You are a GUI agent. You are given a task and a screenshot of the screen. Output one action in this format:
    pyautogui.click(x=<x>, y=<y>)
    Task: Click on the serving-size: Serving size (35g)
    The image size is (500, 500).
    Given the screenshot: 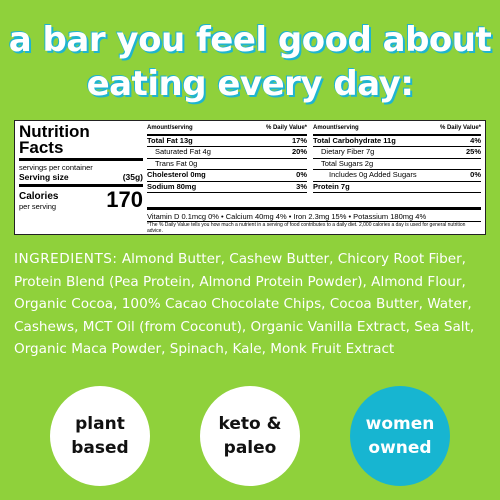 What is the action you would take?
    pyautogui.click(x=81, y=177)
    